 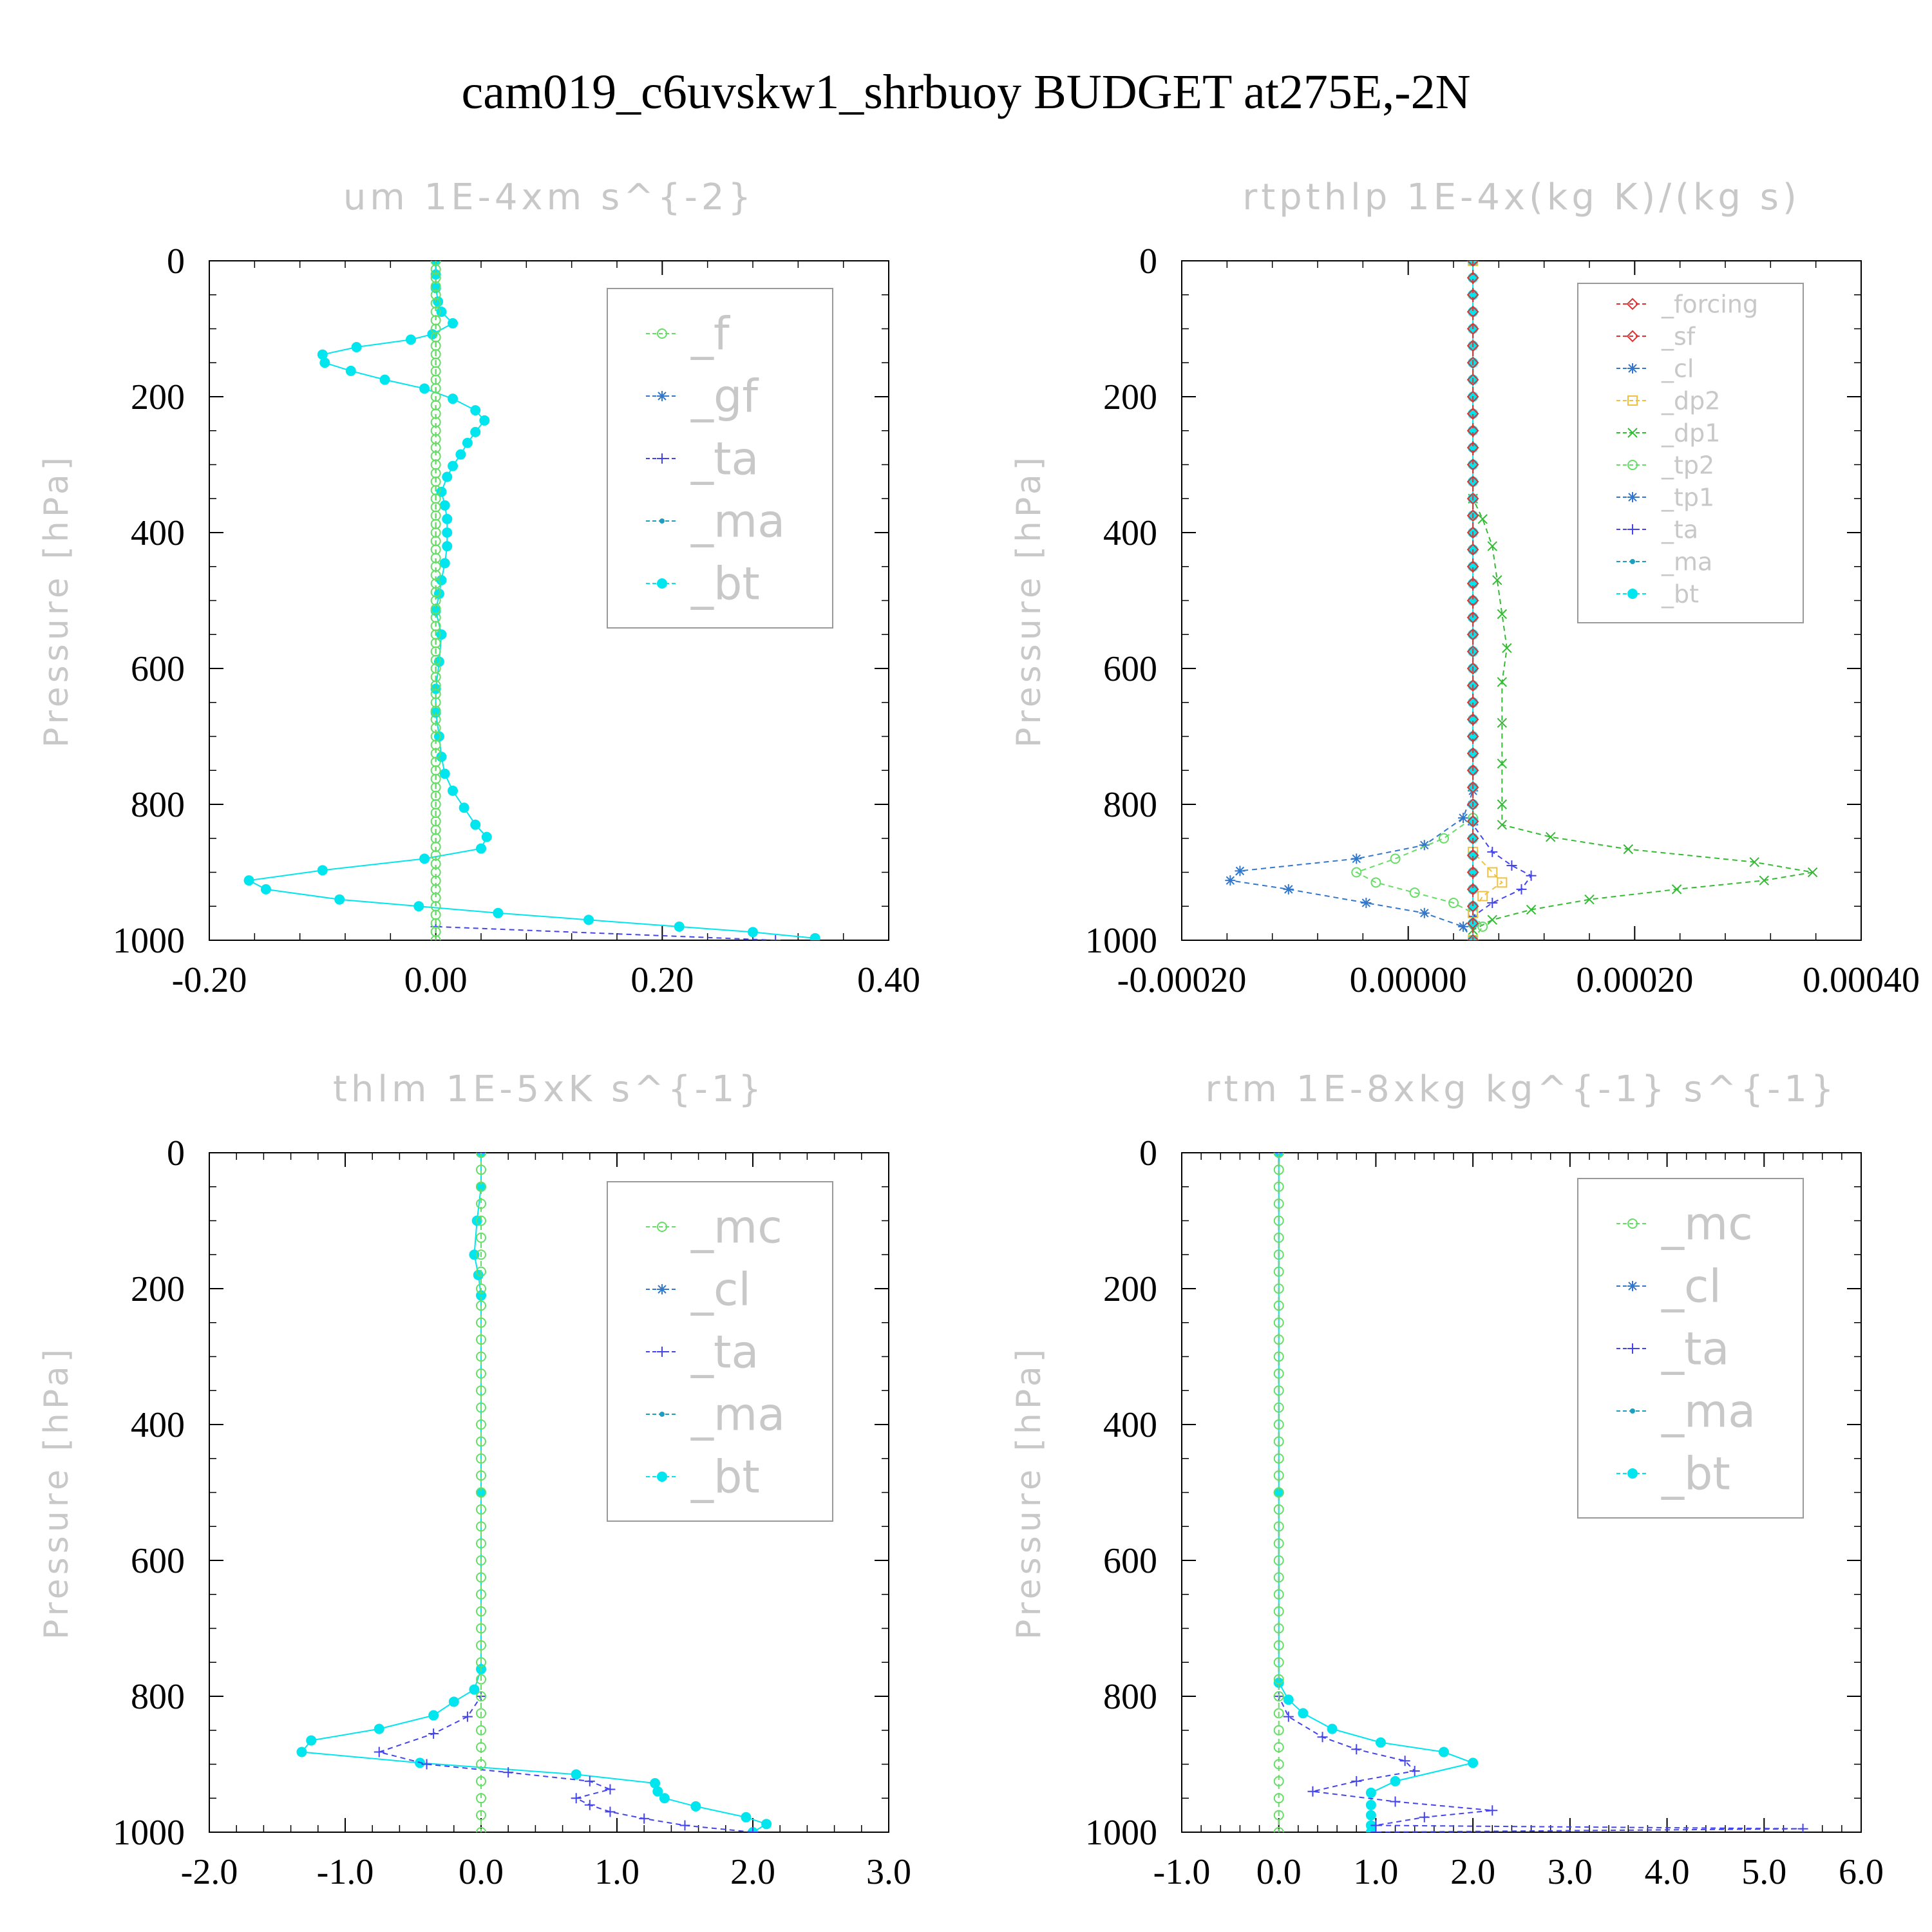 What do you see at coordinates (710, 334) in the screenshot?
I see `legend-label: _f` at bounding box center [710, 334].